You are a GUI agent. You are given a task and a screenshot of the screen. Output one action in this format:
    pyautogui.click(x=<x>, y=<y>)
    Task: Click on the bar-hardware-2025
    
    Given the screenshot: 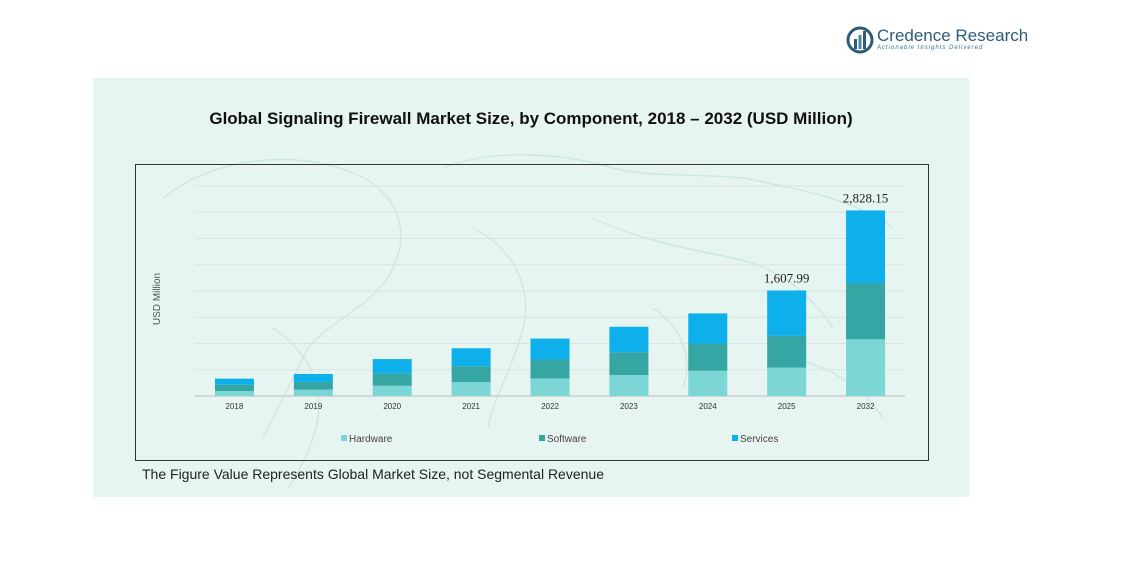 What is the action you would take?
    pyautogui.click(x=787, y=381)
    